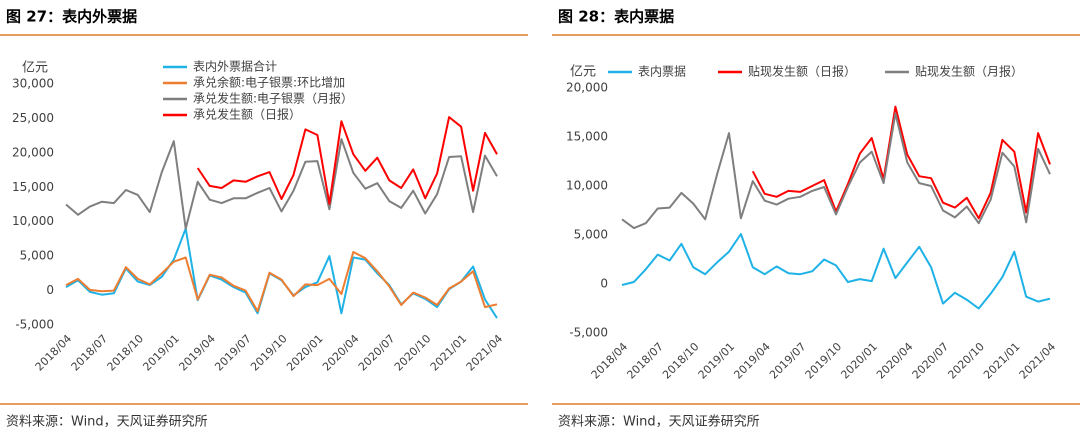 This screenshot has width=1080, height=441. What do you see at coordinates (662, 72) in the screenshot?
I see `legend-label: 表内票据` at bounding box center [662, 72].